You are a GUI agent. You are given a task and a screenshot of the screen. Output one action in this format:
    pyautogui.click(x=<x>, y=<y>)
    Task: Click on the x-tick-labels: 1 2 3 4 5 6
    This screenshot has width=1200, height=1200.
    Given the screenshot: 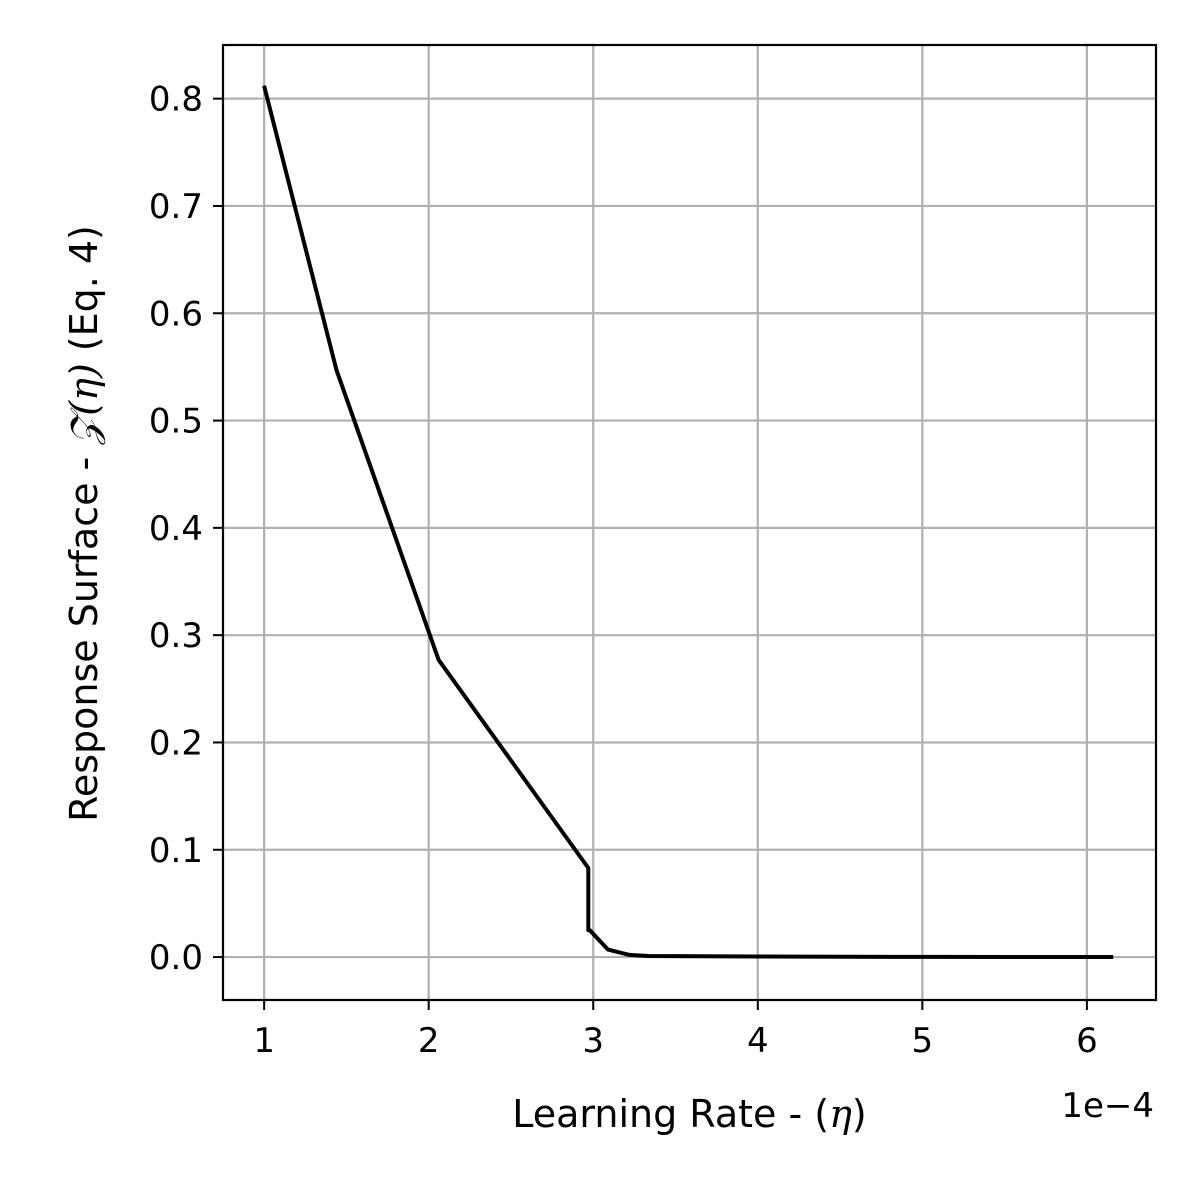 What is the action you would take?
    pyautogui.click(x=675, y=1041)
    